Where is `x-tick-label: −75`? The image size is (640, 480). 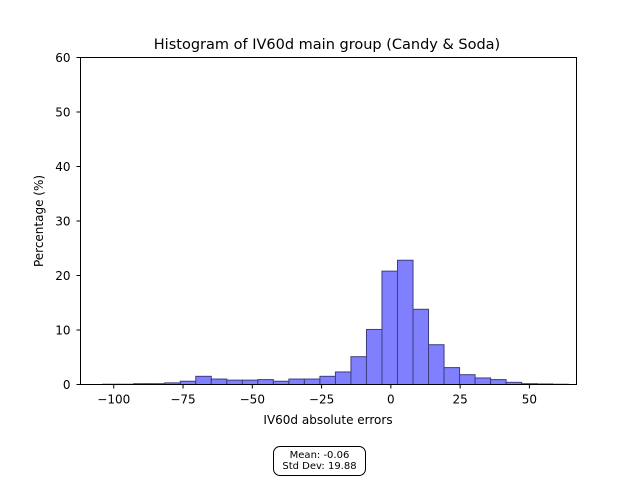 x-tick-label: −75 is located at coordinates (182, 400).